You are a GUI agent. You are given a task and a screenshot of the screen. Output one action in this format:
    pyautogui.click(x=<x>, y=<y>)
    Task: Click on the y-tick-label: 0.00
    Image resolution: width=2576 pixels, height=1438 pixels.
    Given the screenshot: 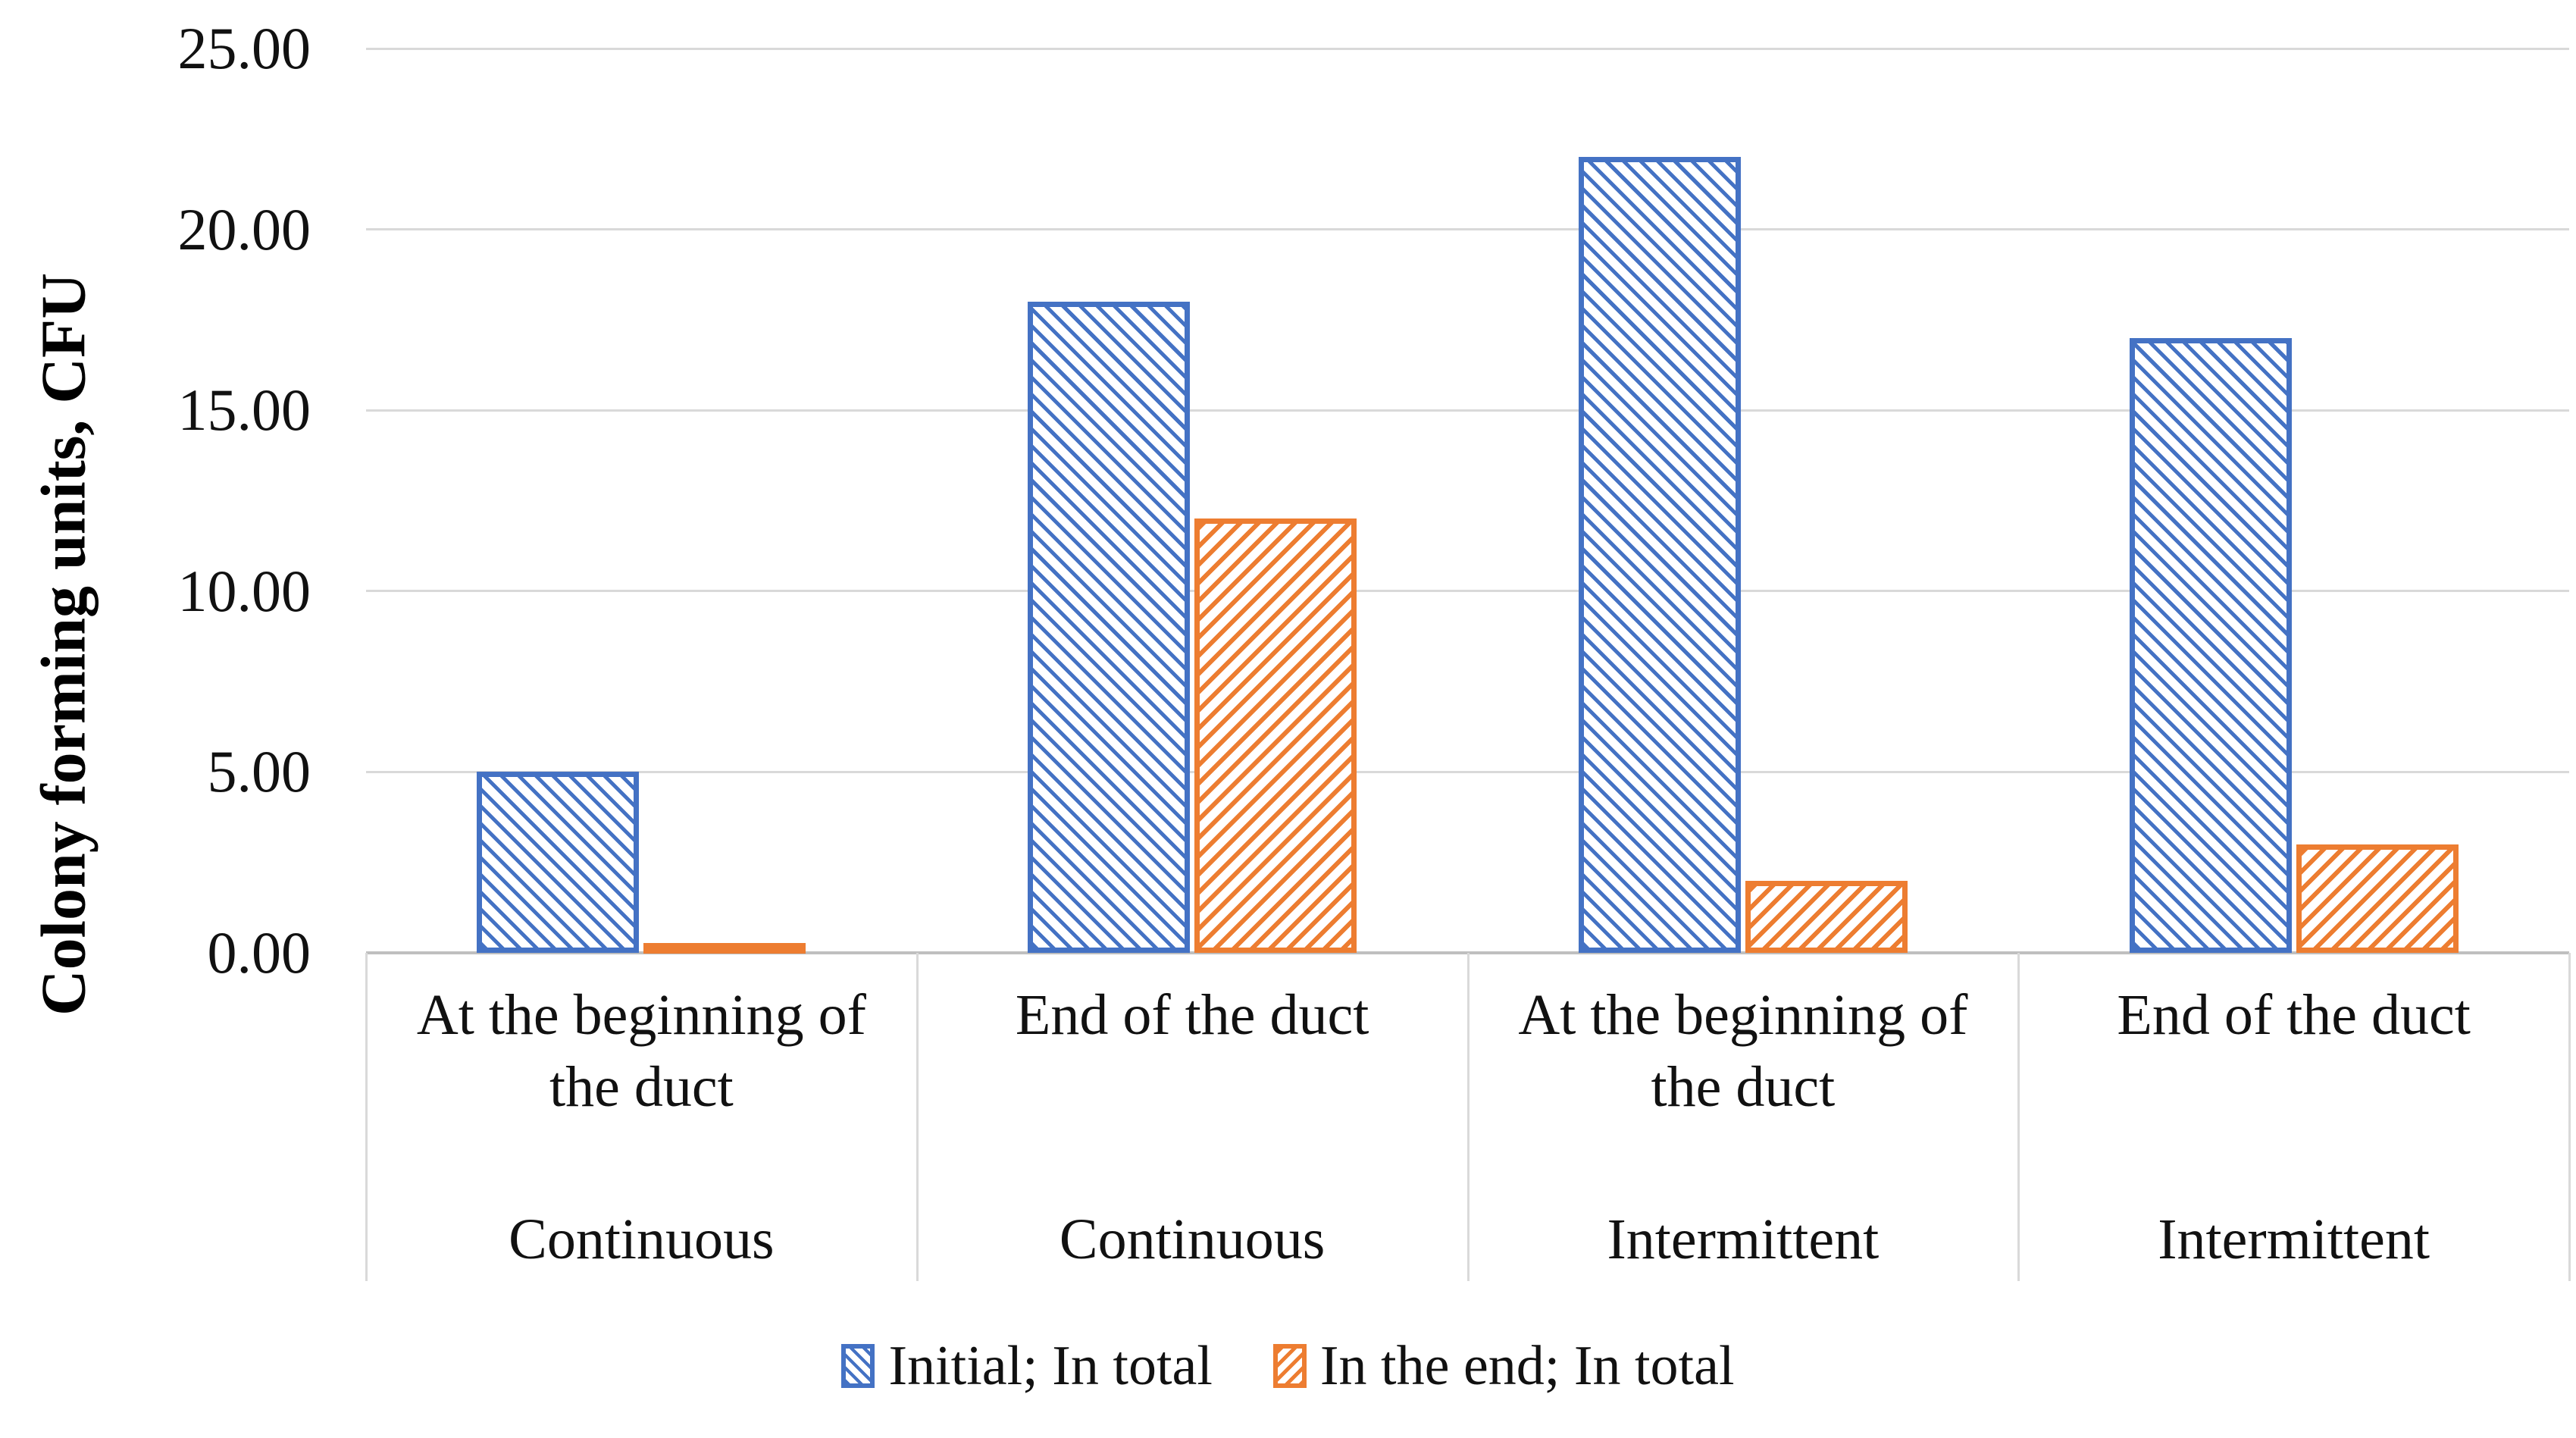 What is the action you would take?
    pyautogui.click(x=259, y=952)
    